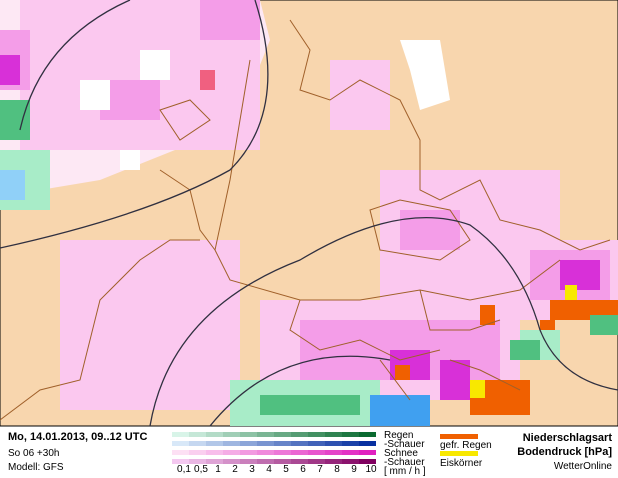 Image resolution: width=618 pixels, height=478 pixels. Describe the element at coordinates (405, 471) in the screenshot. I see `legend-unit: [ mm / h ]` at that location.